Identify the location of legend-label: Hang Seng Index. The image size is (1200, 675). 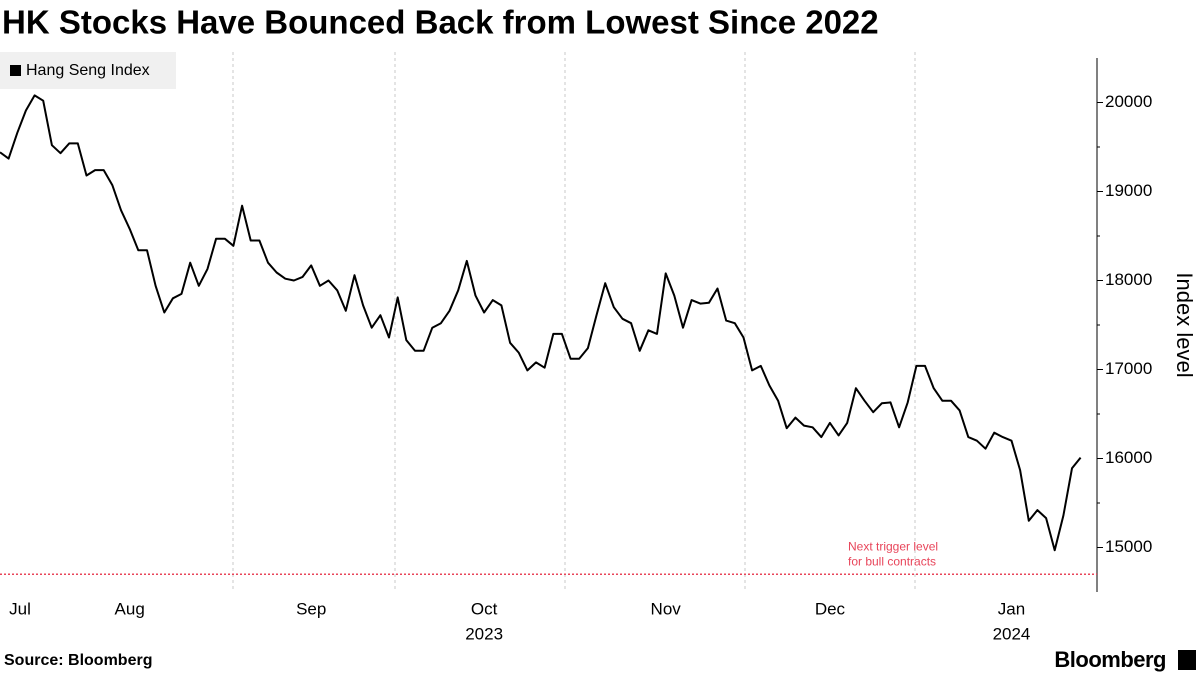
(88, 70).